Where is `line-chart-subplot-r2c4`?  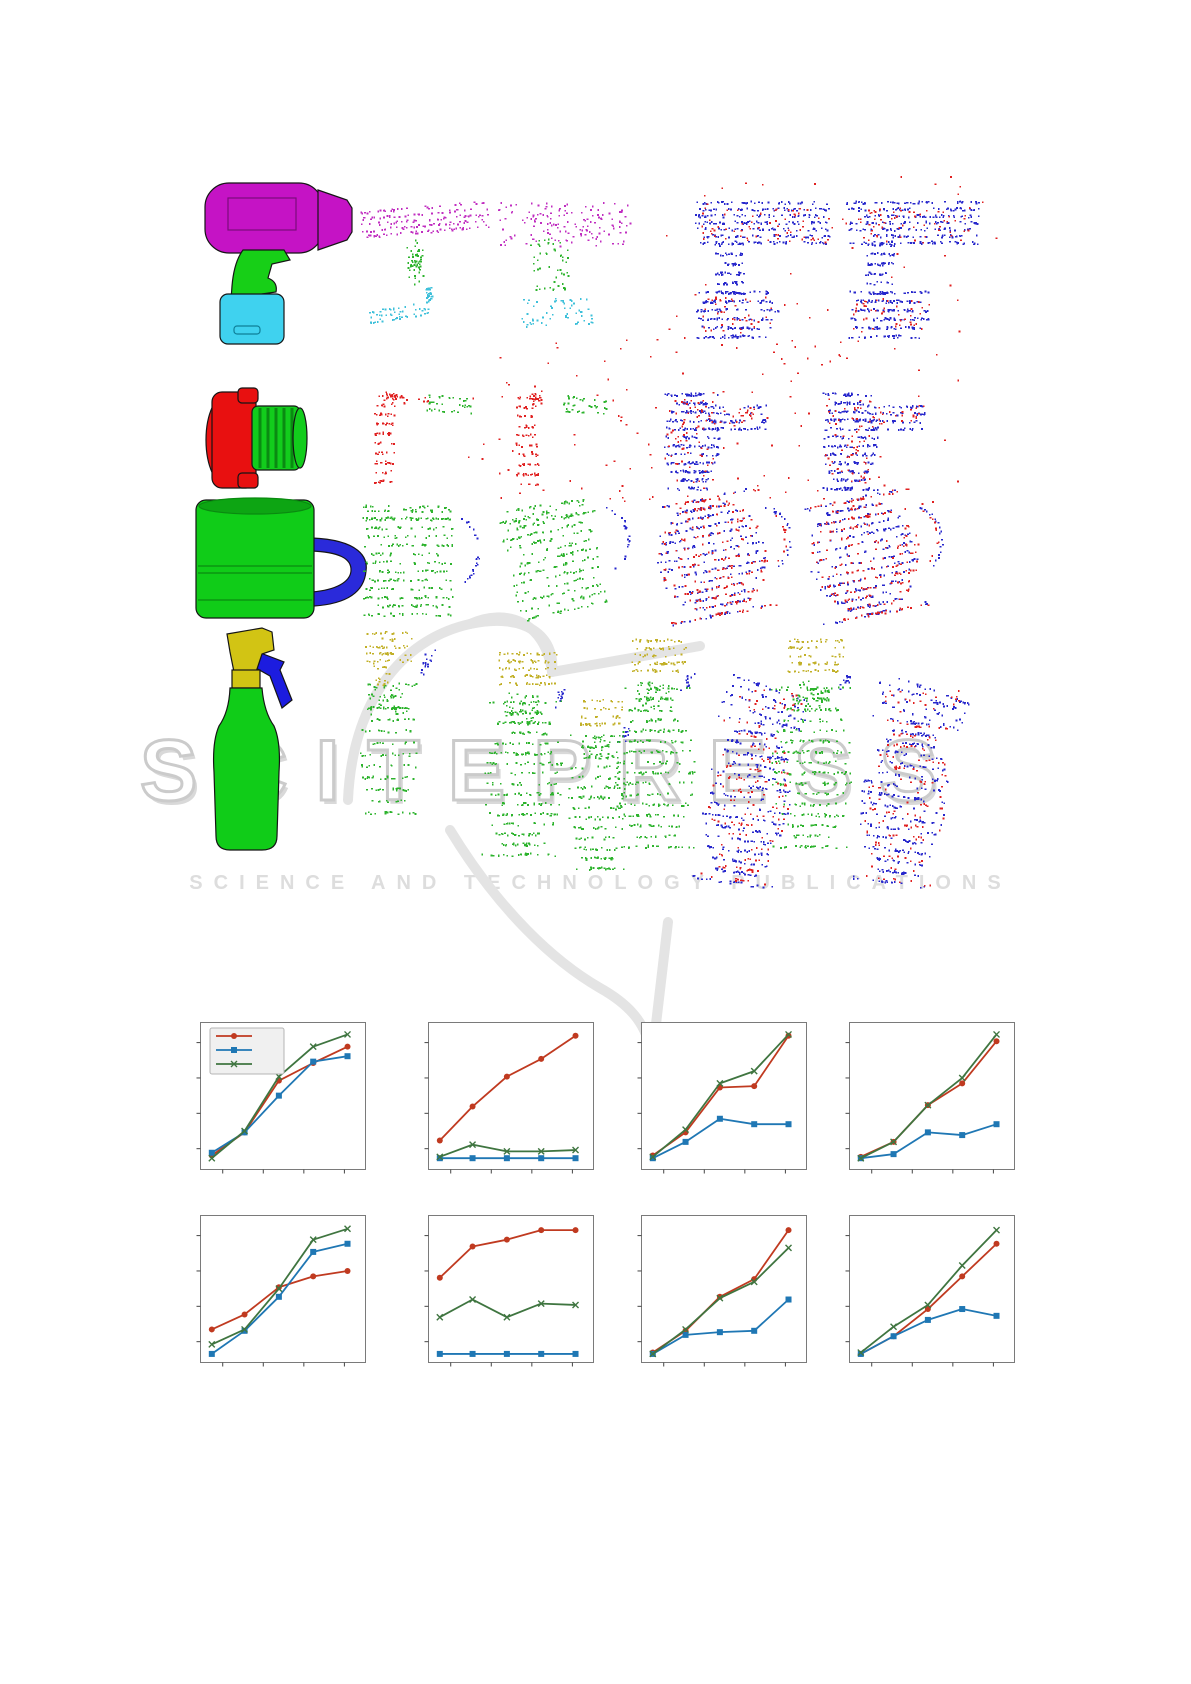
line-chart-subplot-r2c4 is located at coordinates (933, 1295).